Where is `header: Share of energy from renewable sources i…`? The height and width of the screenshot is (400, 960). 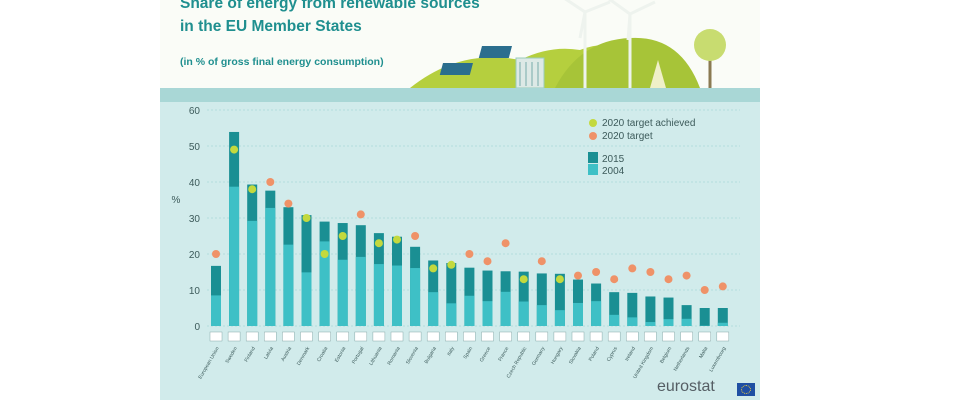 header: Share of energy from renewable sources i… is located at coordinates (460, 44).